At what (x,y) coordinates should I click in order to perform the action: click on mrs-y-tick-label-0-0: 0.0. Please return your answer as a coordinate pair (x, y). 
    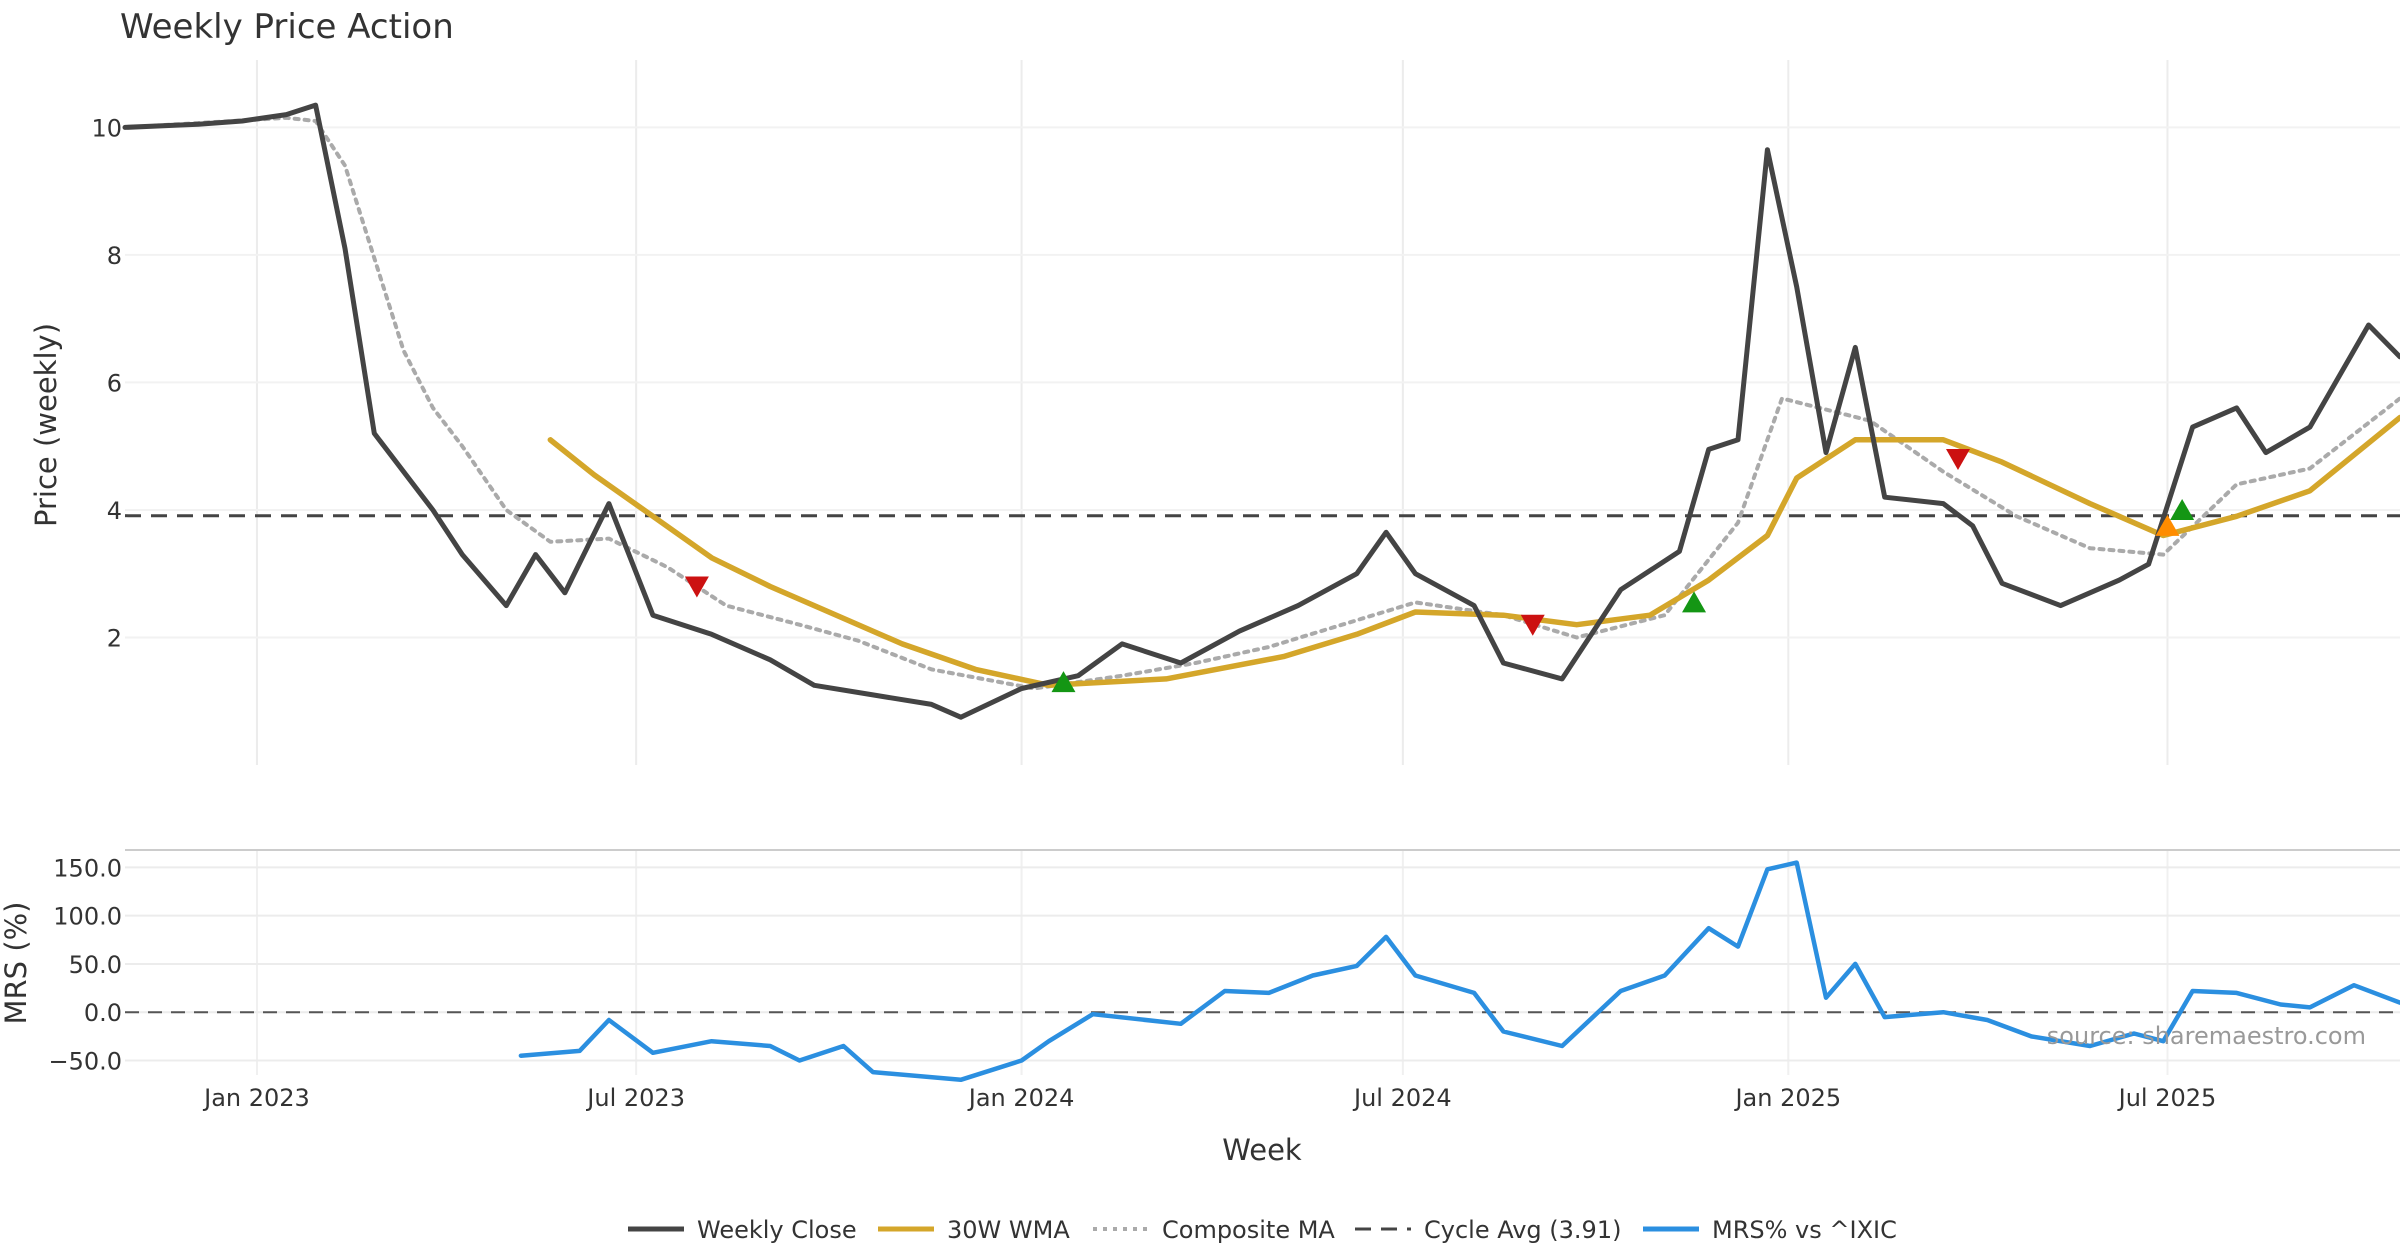
    Looking at the image, I should click on (103, 1013).